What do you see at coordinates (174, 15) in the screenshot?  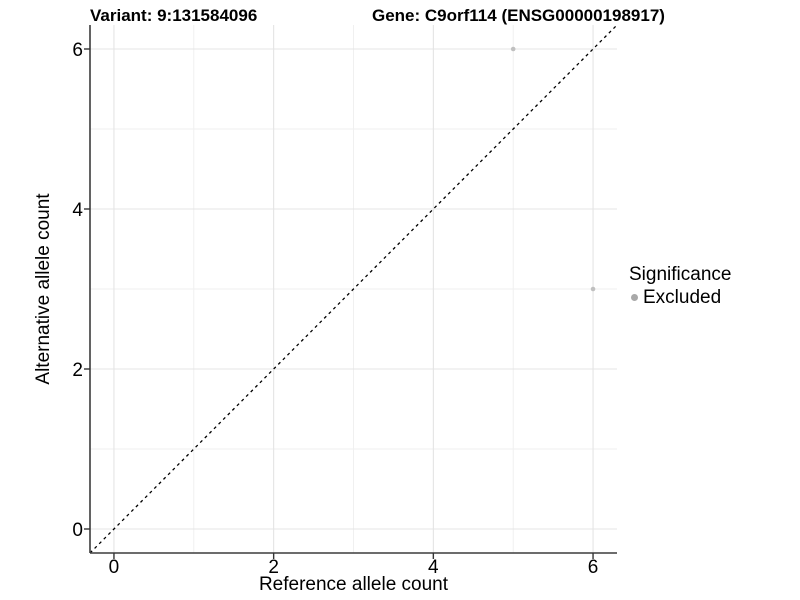 I see `variant-title: Variant: 9:131584096` at bounding box center [174, 15].